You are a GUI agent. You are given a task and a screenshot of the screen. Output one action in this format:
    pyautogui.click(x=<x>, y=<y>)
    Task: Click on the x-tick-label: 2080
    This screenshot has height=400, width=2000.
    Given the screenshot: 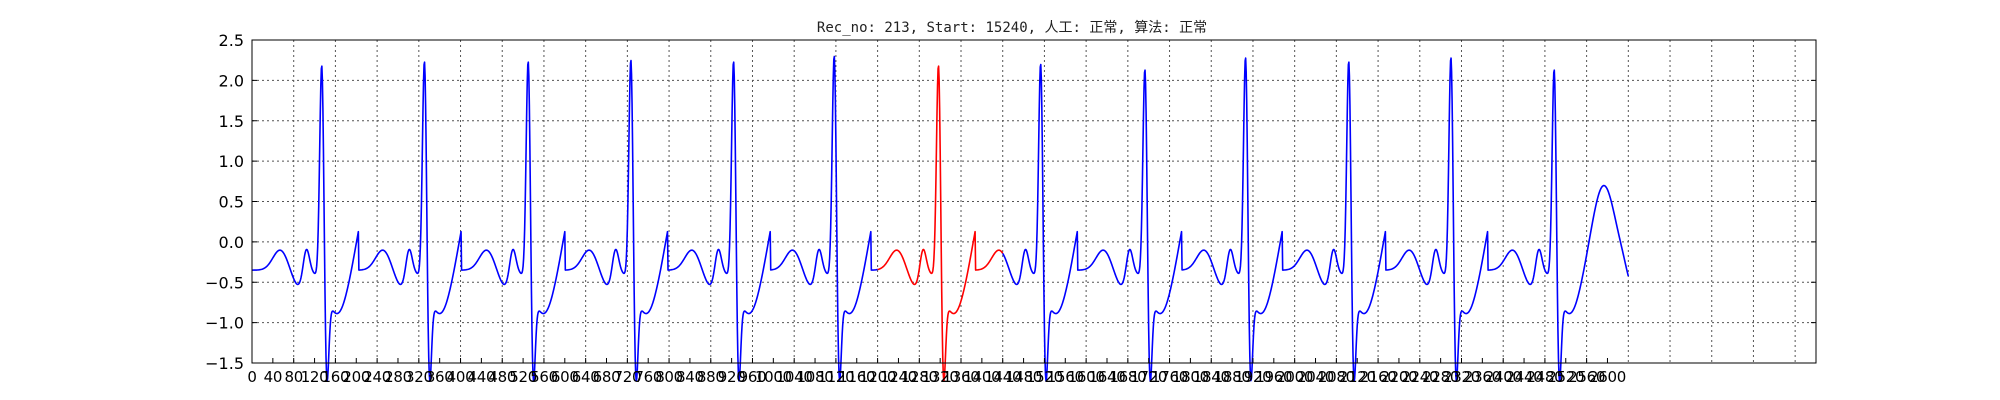 What is the action you would take?
    pyautogui.click(x=1336, y=377)
    